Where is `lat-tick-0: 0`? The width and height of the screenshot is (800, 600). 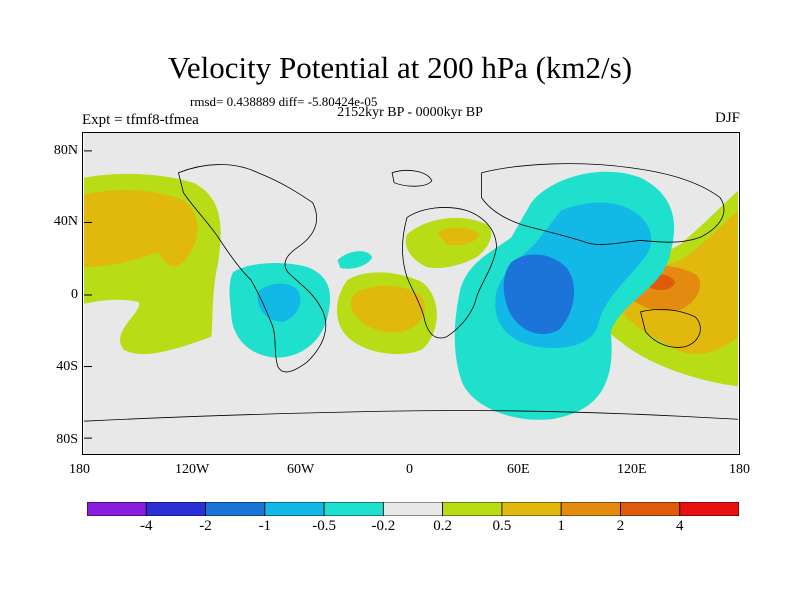 lat-tick-0: 0 is located at coordinates (74, 294).